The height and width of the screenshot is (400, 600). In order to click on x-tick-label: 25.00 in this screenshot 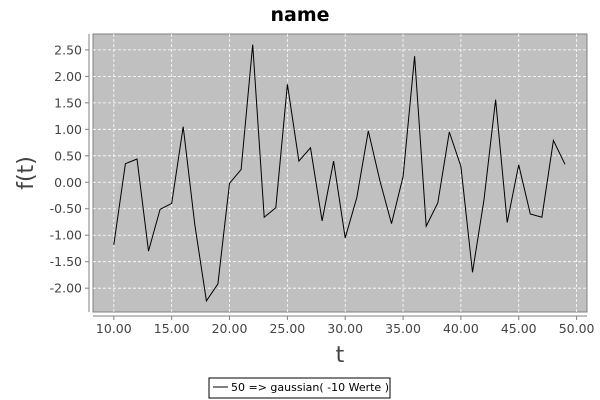, I will do `click(287, 328)`.